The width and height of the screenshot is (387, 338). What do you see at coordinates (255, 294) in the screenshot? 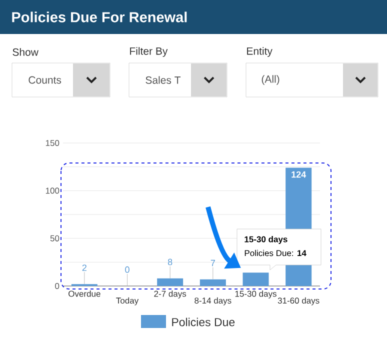
I see `x-tick-label: 15-30 days` at bounding box center [255, 294].